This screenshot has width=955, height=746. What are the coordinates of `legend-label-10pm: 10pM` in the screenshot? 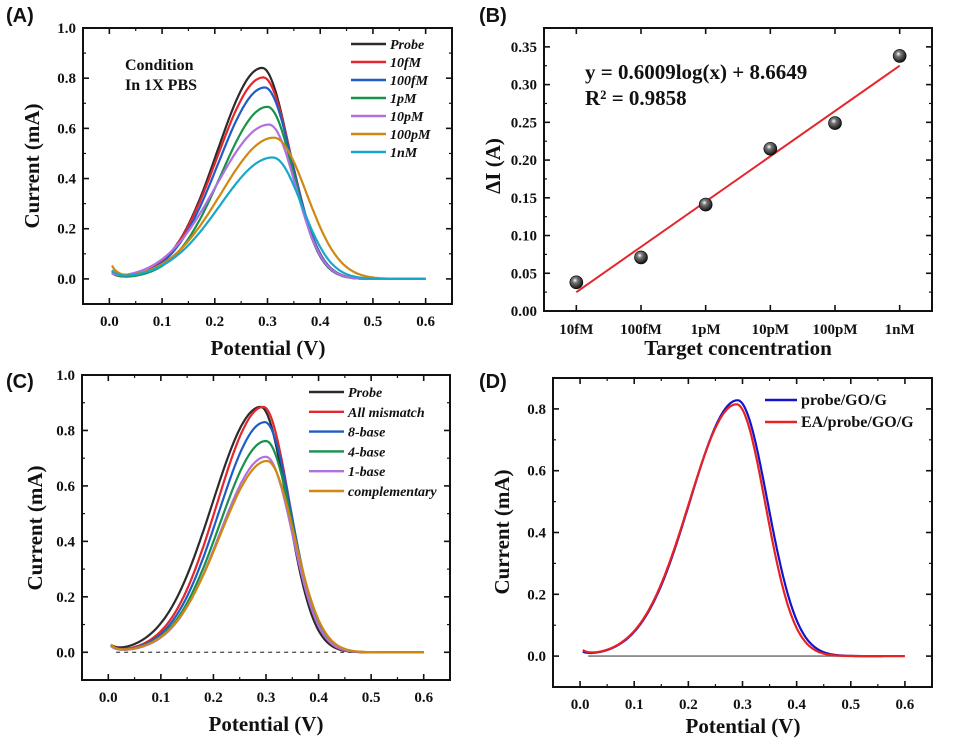 It's located at (407, 117).